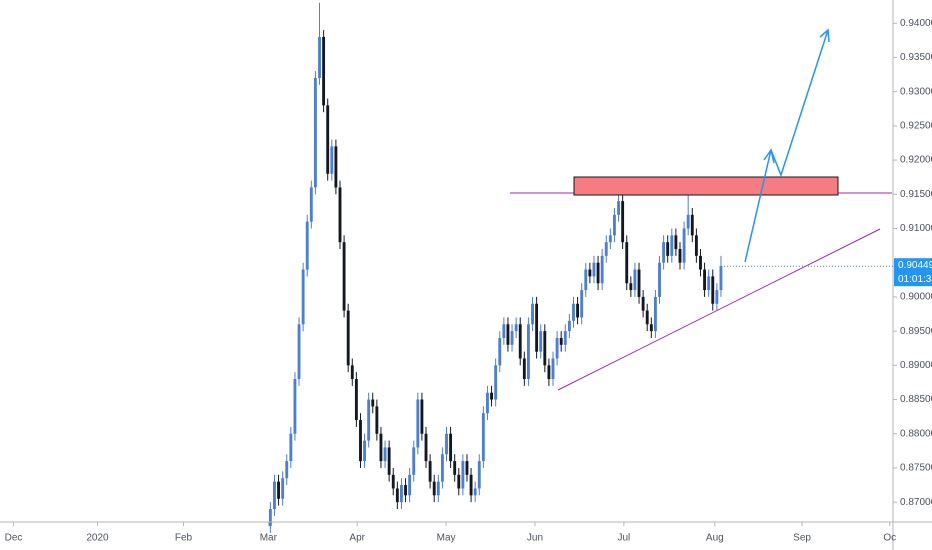 Image resolution: width=932 pixels, height=550 pixels. What do you see at coordinates (719, 309) in the screenshot?
I see `trend-line` at bounding box center [719, 309].